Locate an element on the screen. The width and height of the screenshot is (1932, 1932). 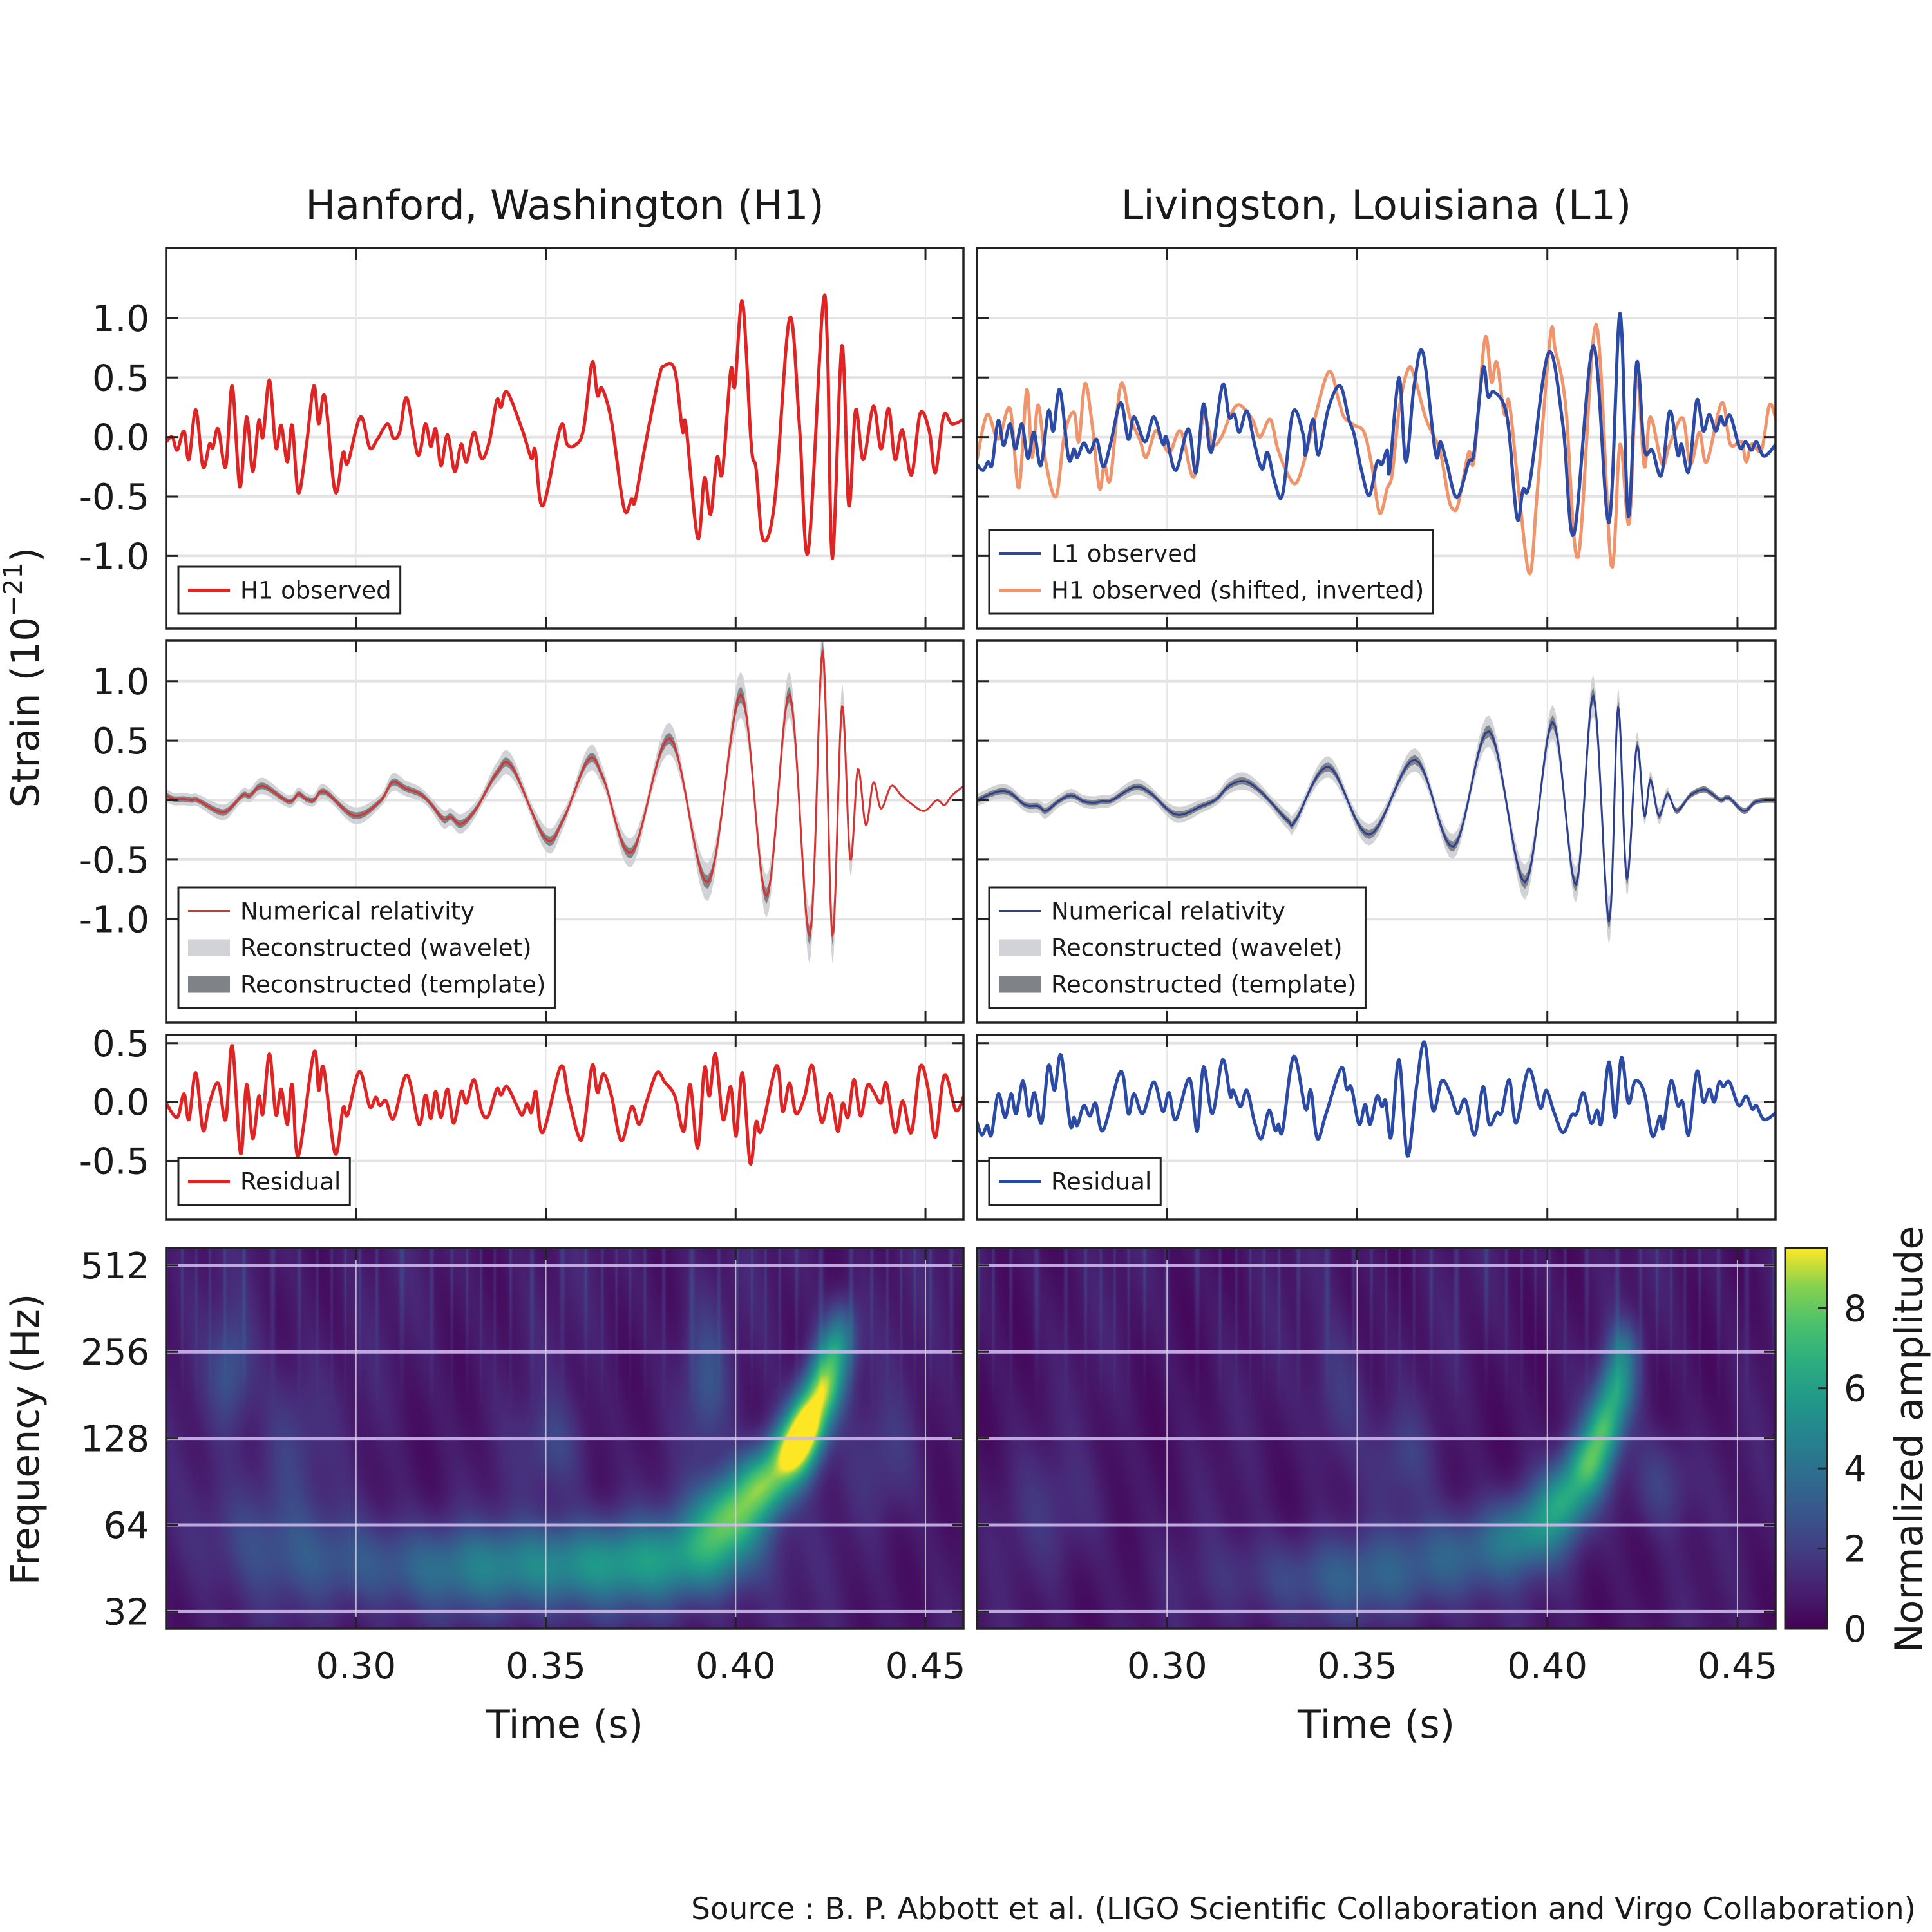
colorbar-tick-label: 0 is located at coordinates (1855, 1630).